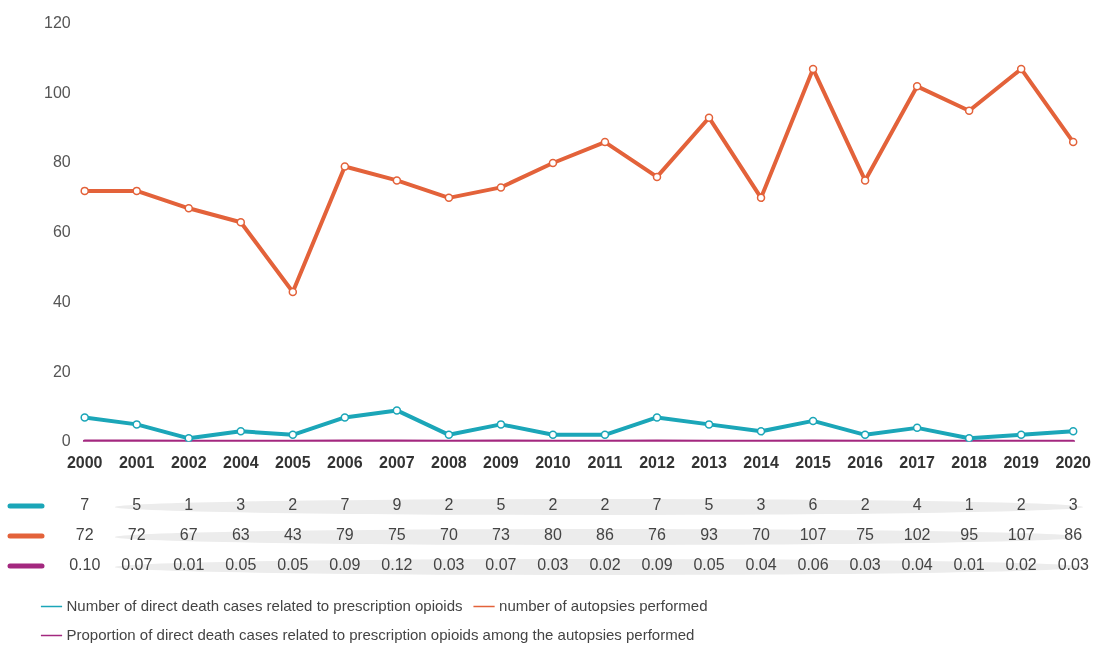  Describe the element at coordinates (345, 505) in the screenshot. I see `data-label: 7` at that location.